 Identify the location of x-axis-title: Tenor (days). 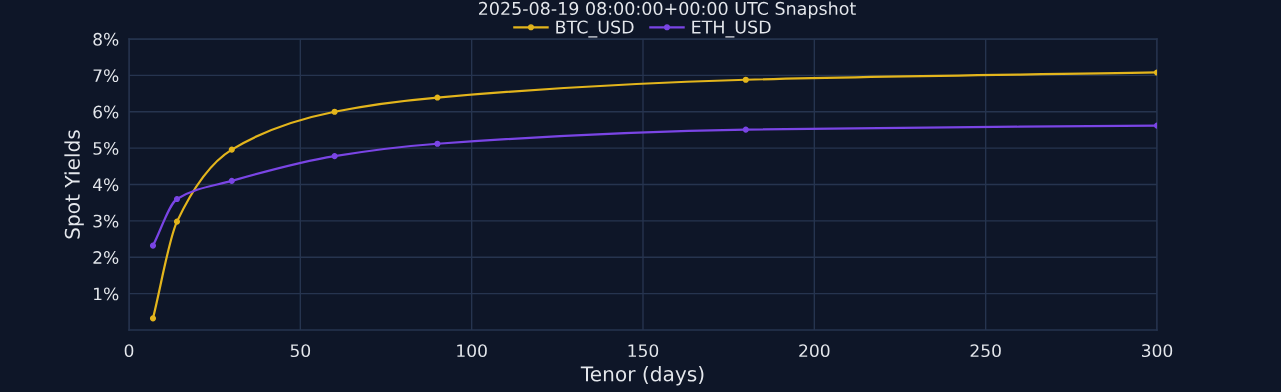
(642, 375).